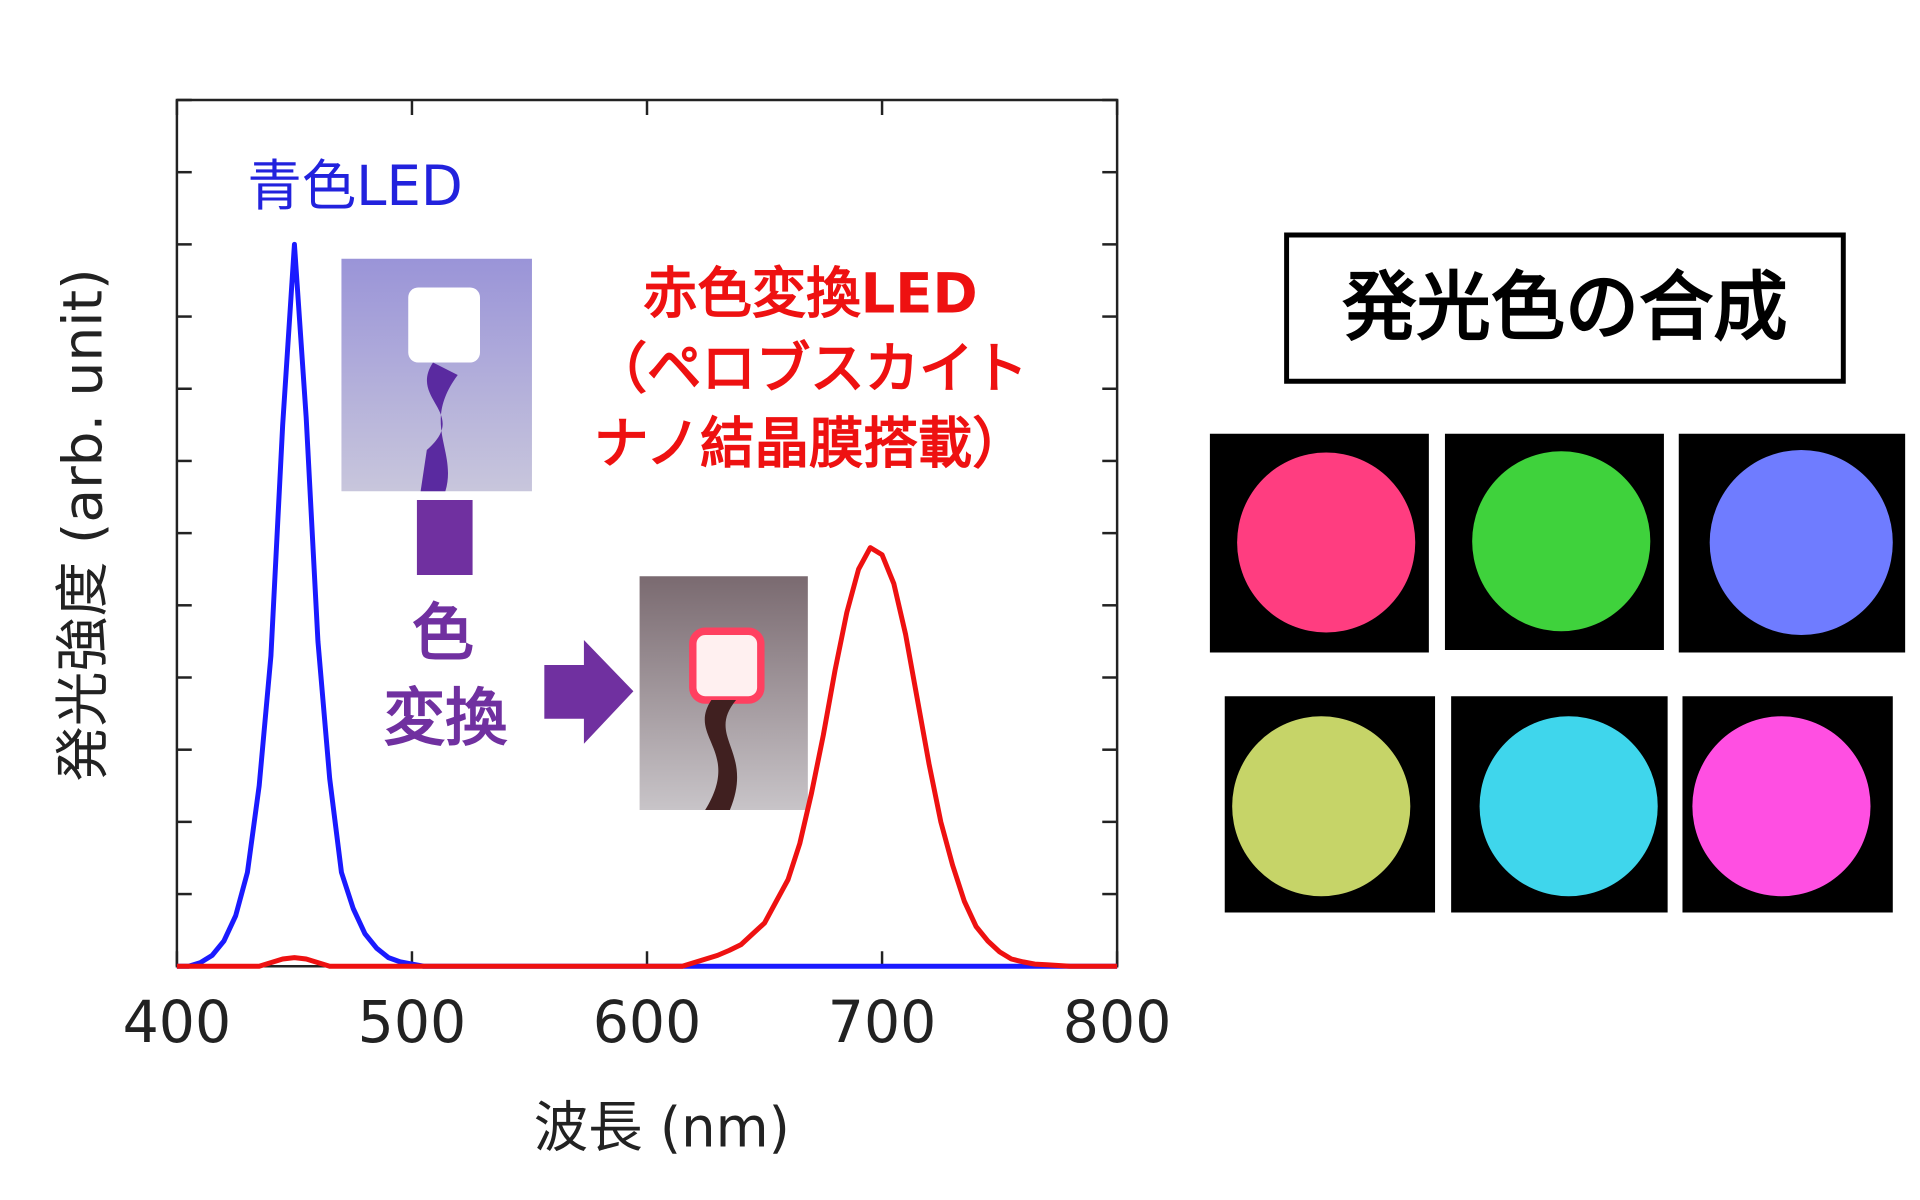 The width and height of the screenshot is (1920, 1200). What do you see at coordinates (354, 186) in the screenshot?
I see `legend-label: 青色LED` at bounding box center [354, 186].